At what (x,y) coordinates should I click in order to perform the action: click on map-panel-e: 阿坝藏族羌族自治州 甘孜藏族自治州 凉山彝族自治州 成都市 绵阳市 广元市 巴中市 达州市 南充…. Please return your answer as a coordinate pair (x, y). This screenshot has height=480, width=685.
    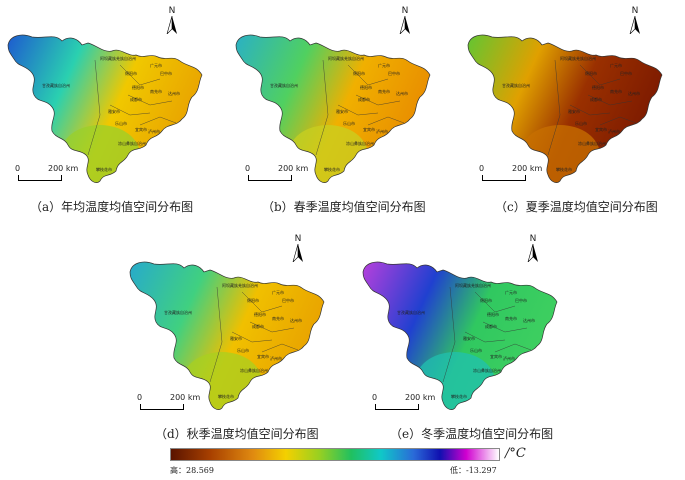
    Looking at the image, I should click on (462, 327).